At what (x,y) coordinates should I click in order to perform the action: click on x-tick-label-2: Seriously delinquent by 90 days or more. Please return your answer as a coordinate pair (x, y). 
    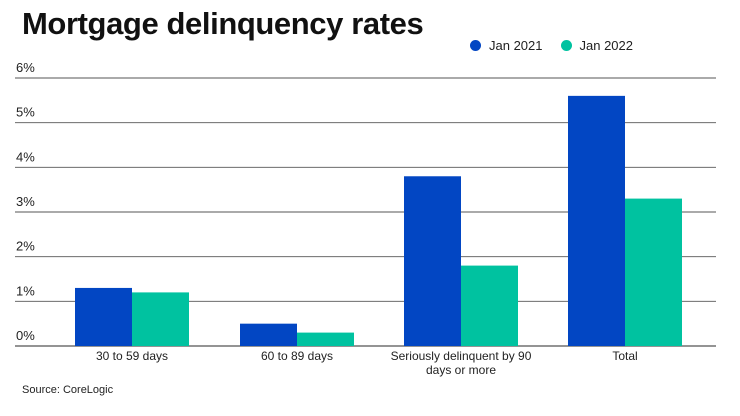
    Looking at the image, I should click on (461, 363).